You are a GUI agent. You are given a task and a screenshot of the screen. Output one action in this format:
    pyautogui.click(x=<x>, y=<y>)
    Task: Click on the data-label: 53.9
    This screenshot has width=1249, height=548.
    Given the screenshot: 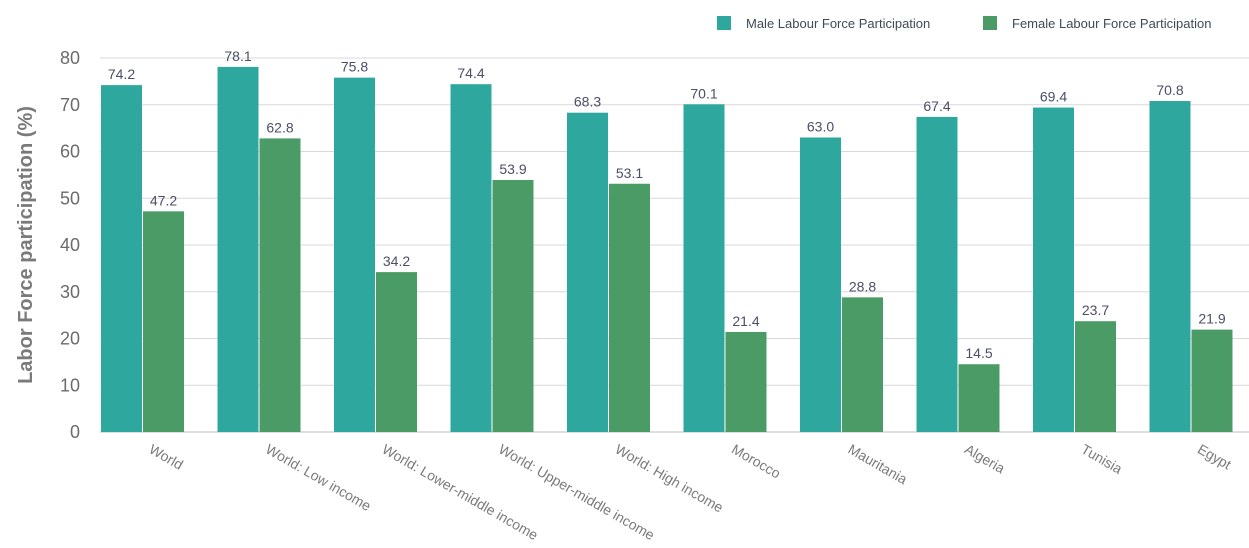 What is the action you would take?
    pyautogui.click(x=512, y=169)
    